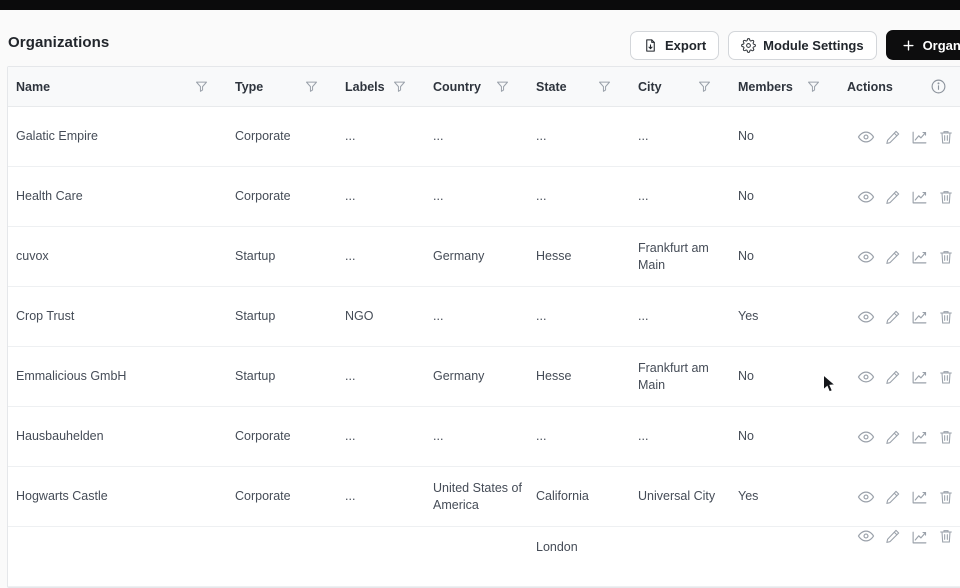 This screenshot has height=588, width=960. Describe the element at coordinates (813, 45) in the screenshot. I see `module-settings-button-label: Module Settings` at that location.